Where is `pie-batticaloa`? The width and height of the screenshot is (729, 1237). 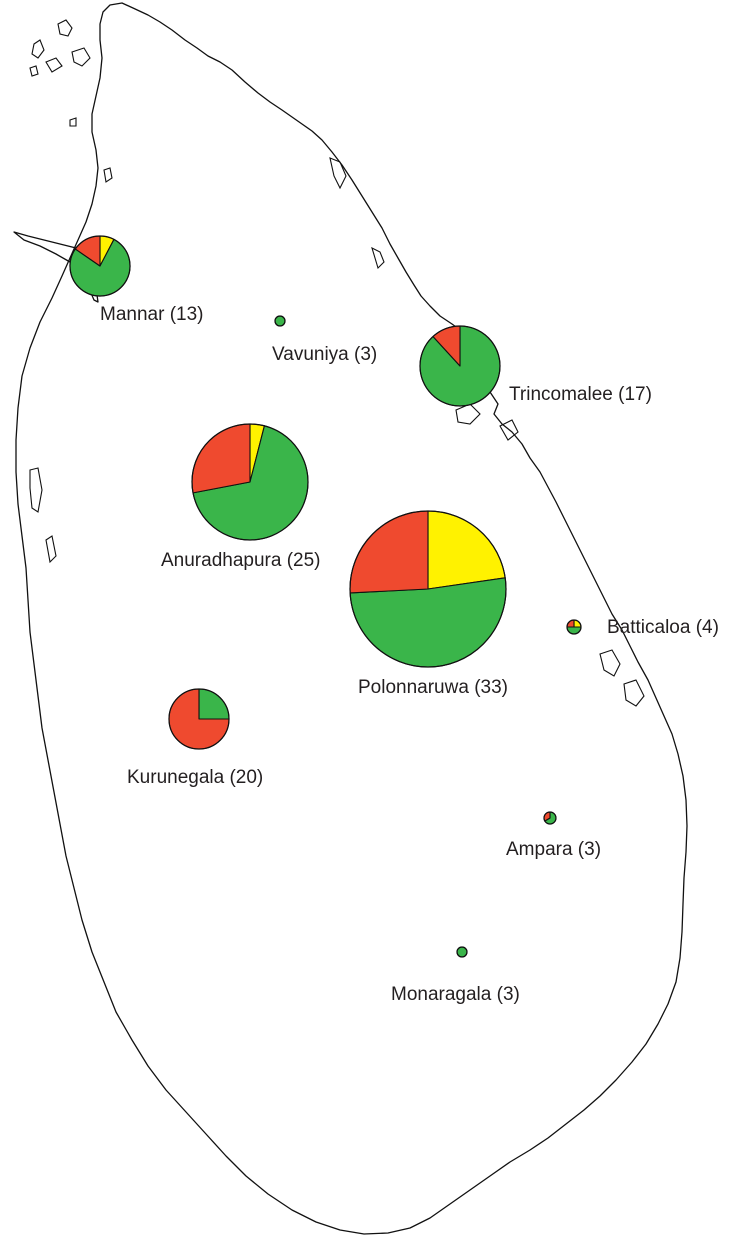 pie-batticaloa is located at coordinates (574, 627).